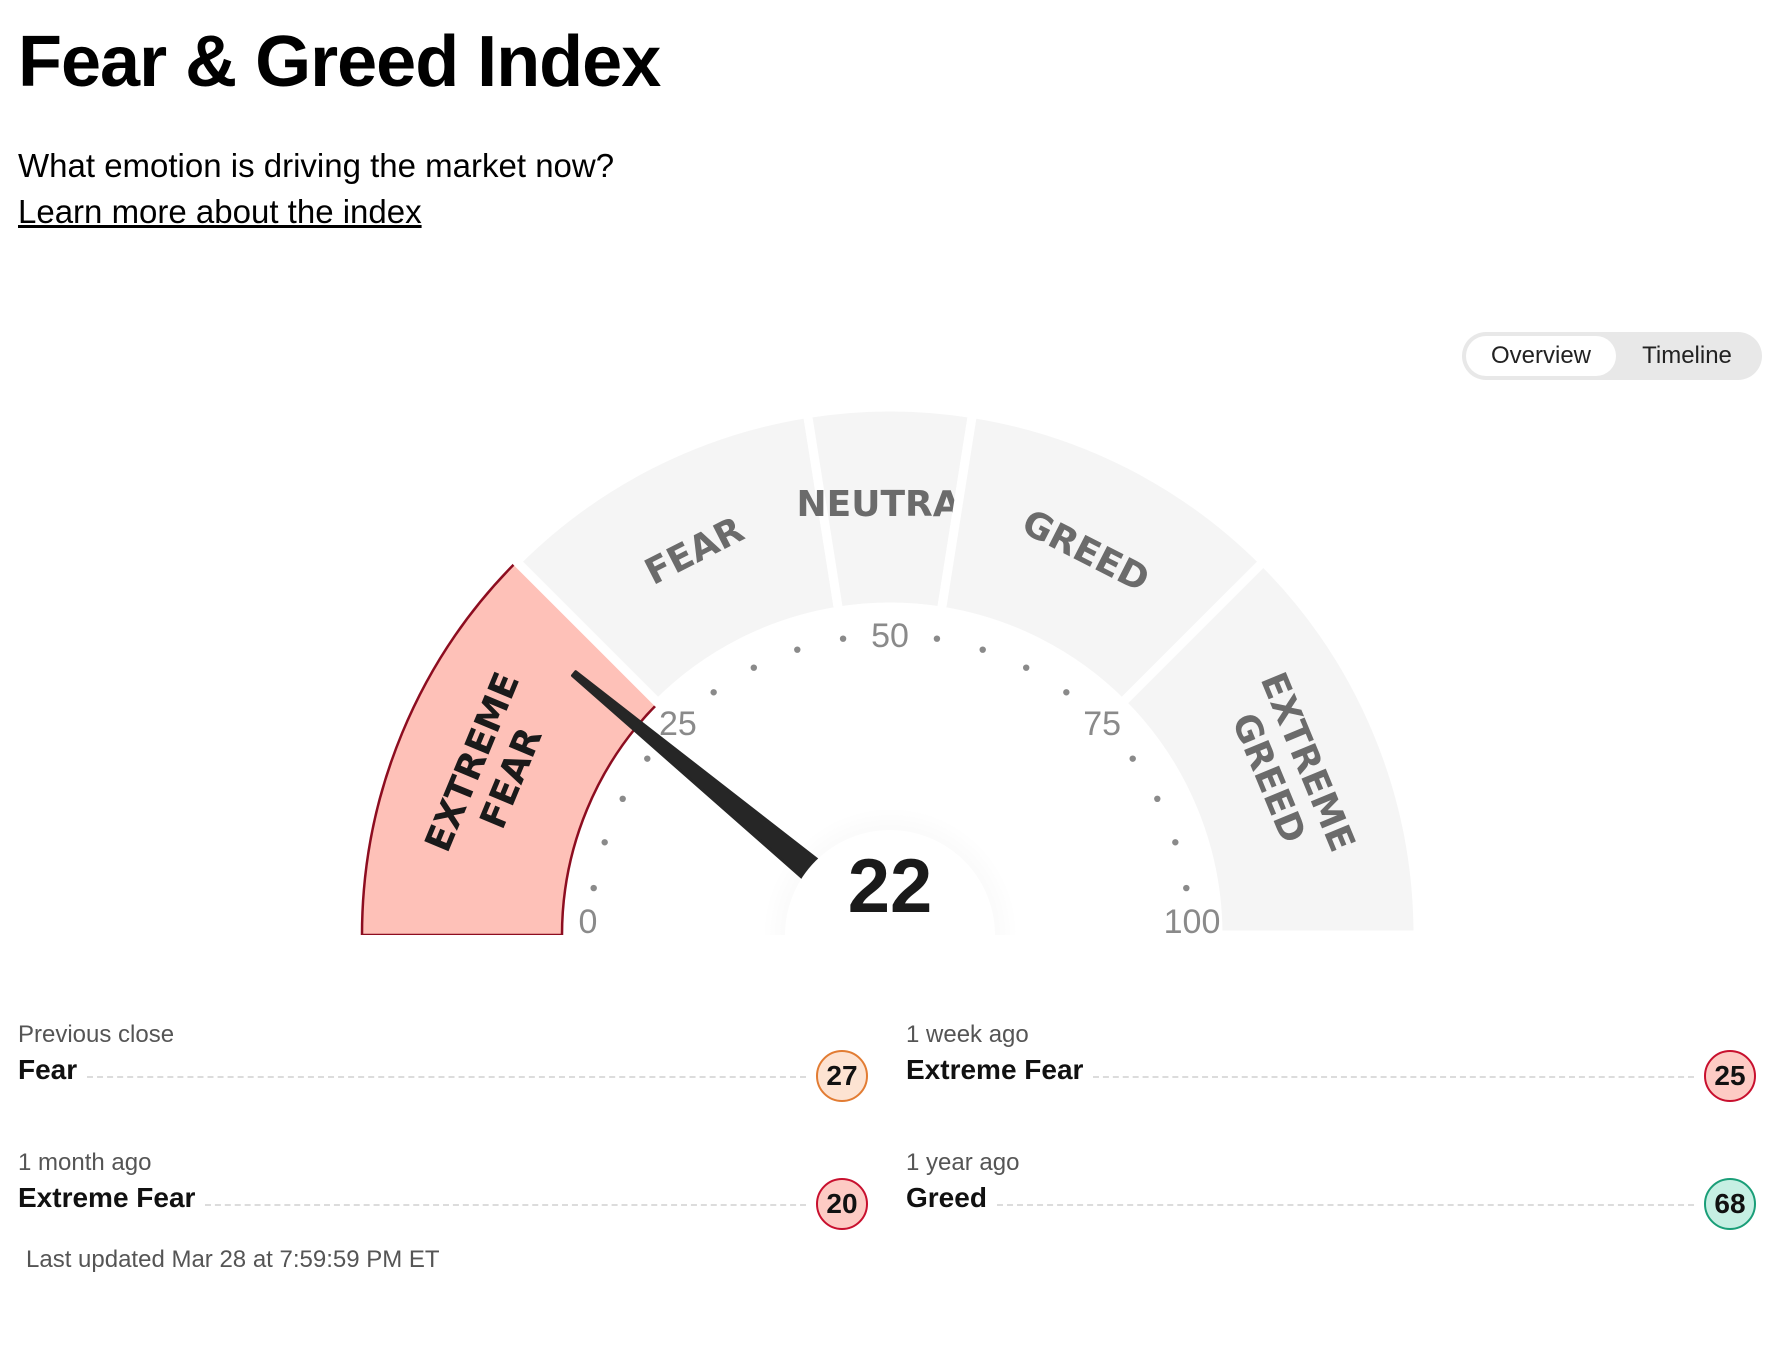 Image resolution: width=1782 pixels, height=1350 pixels. I want to click on gauge-segment-extreme-greed, so click(1270, 748).